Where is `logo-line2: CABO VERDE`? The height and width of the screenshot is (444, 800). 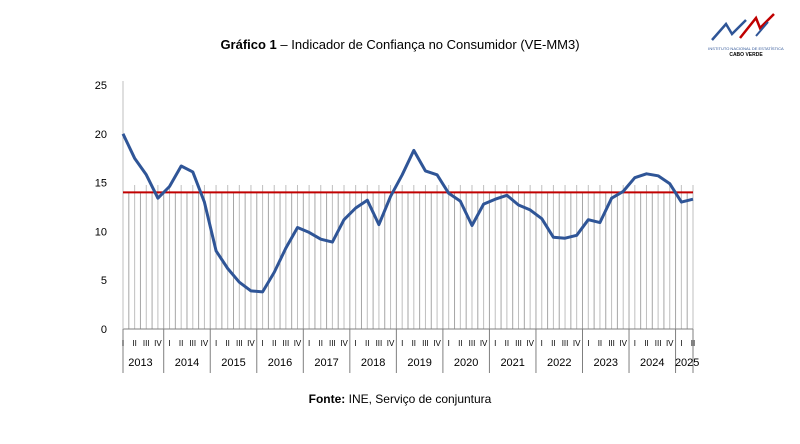 logo-line2: CABO VERDE is located at coordinates (746, 55).